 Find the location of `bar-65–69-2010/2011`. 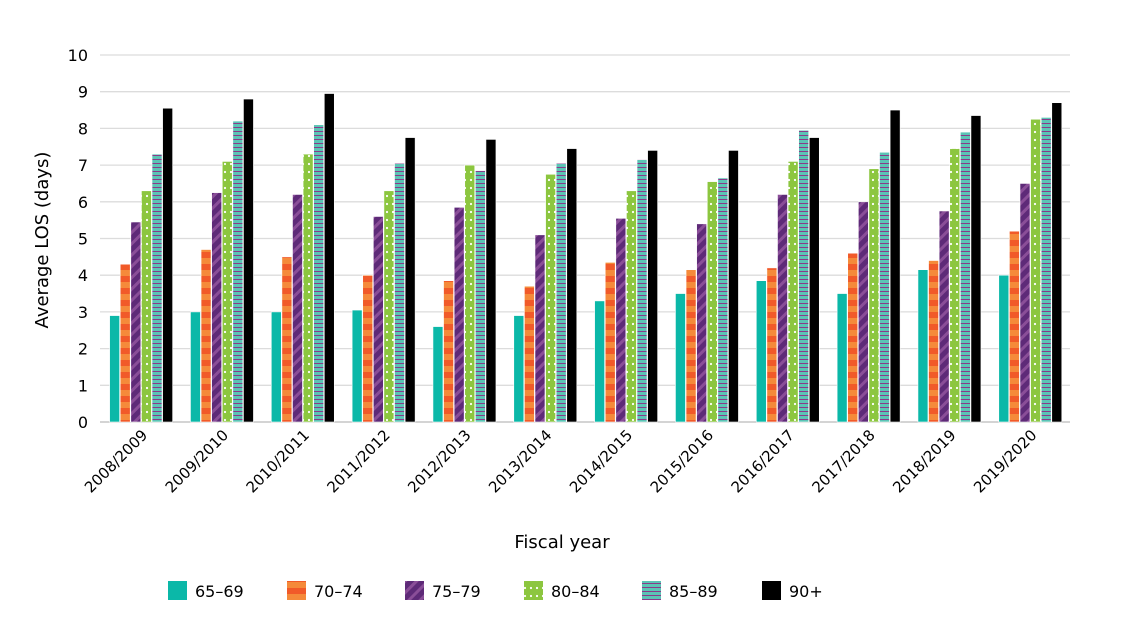

bar-65–69-2010/2011 is located at coordinates (276, 367).